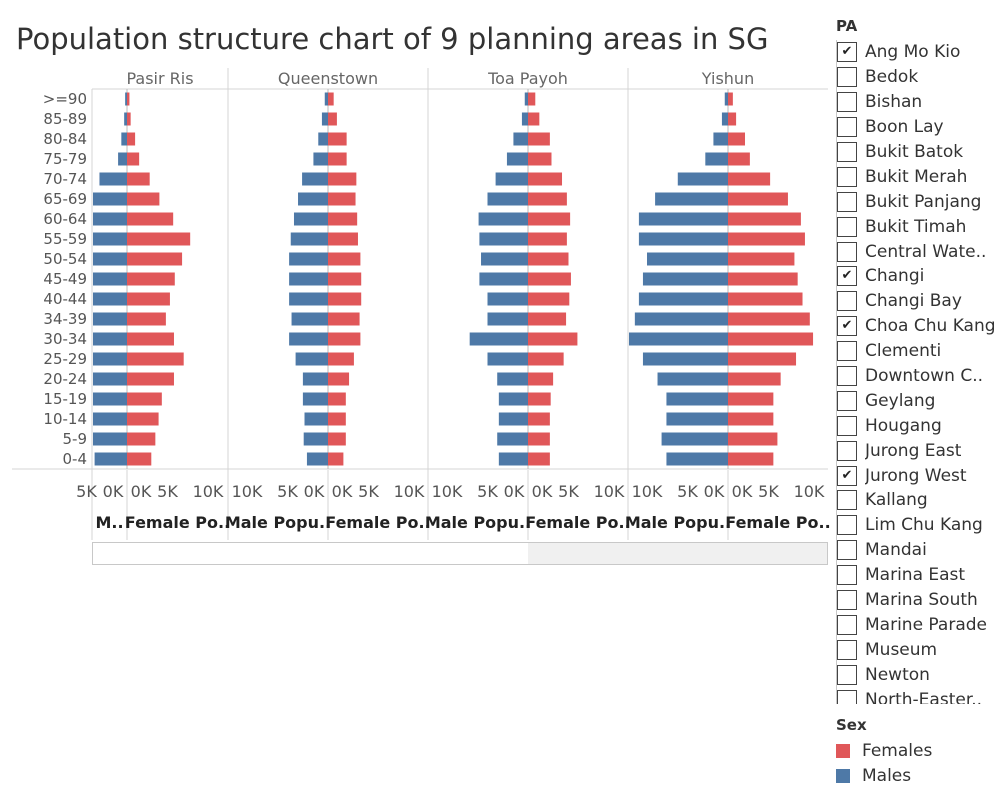 This screenshot has height=800, width=1000. Describe the element at coordinates (918, 475) in the screenshot. I see `pa-filter-item: ✔ Jurong West` at that location.